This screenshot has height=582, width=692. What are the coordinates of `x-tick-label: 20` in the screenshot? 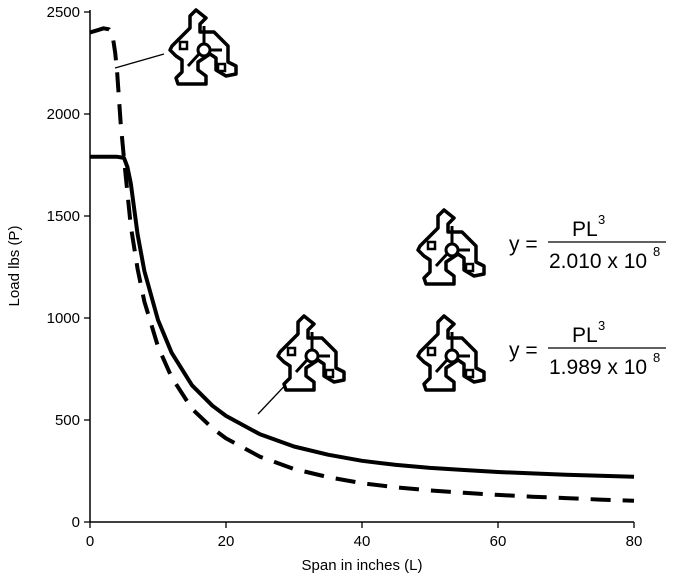 It's located at (226, 541).